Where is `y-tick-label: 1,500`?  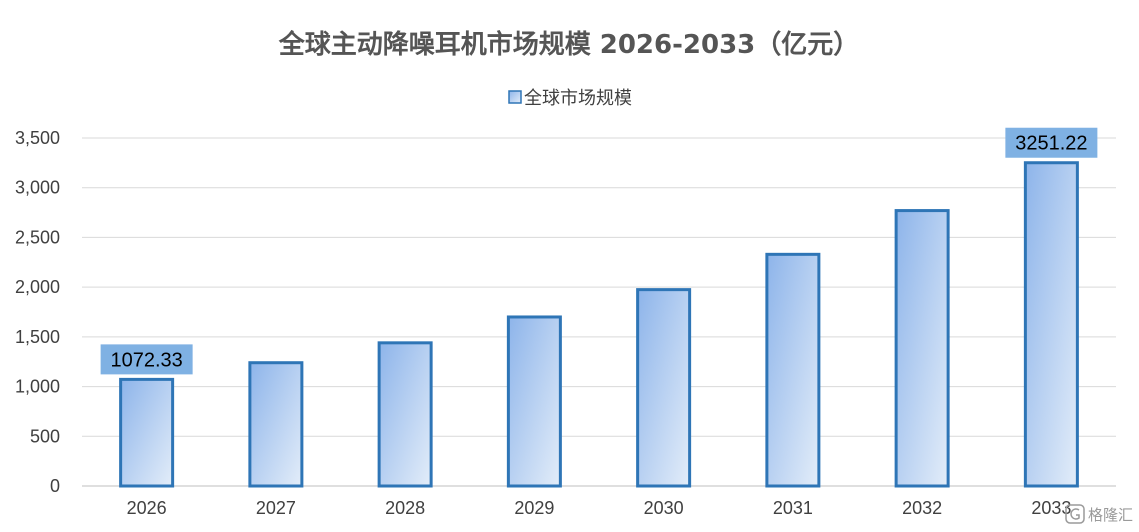
y-tick-label: 1,500 is located at coordinates (37, 337).